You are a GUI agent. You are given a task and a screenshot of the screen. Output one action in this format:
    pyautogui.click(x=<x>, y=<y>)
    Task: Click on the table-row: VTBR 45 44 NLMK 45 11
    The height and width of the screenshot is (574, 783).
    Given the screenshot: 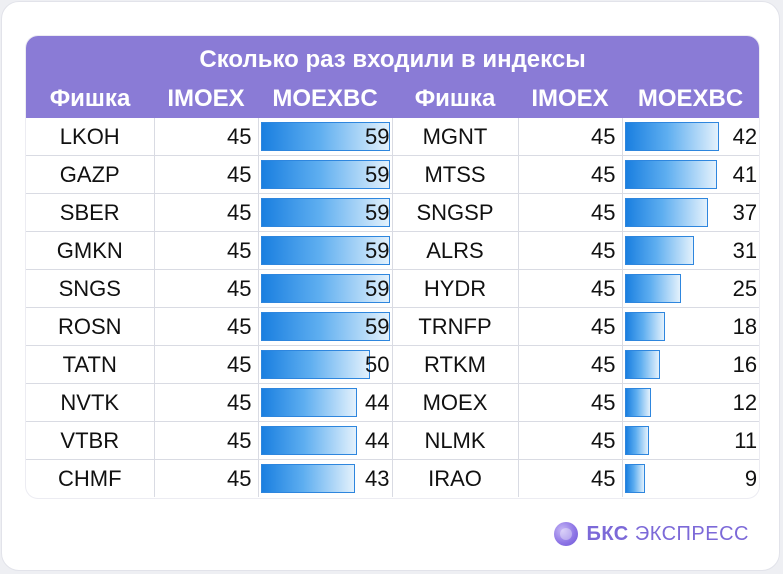 What is the action you would take?
    pyautogui.click(x=392, y=440)
    